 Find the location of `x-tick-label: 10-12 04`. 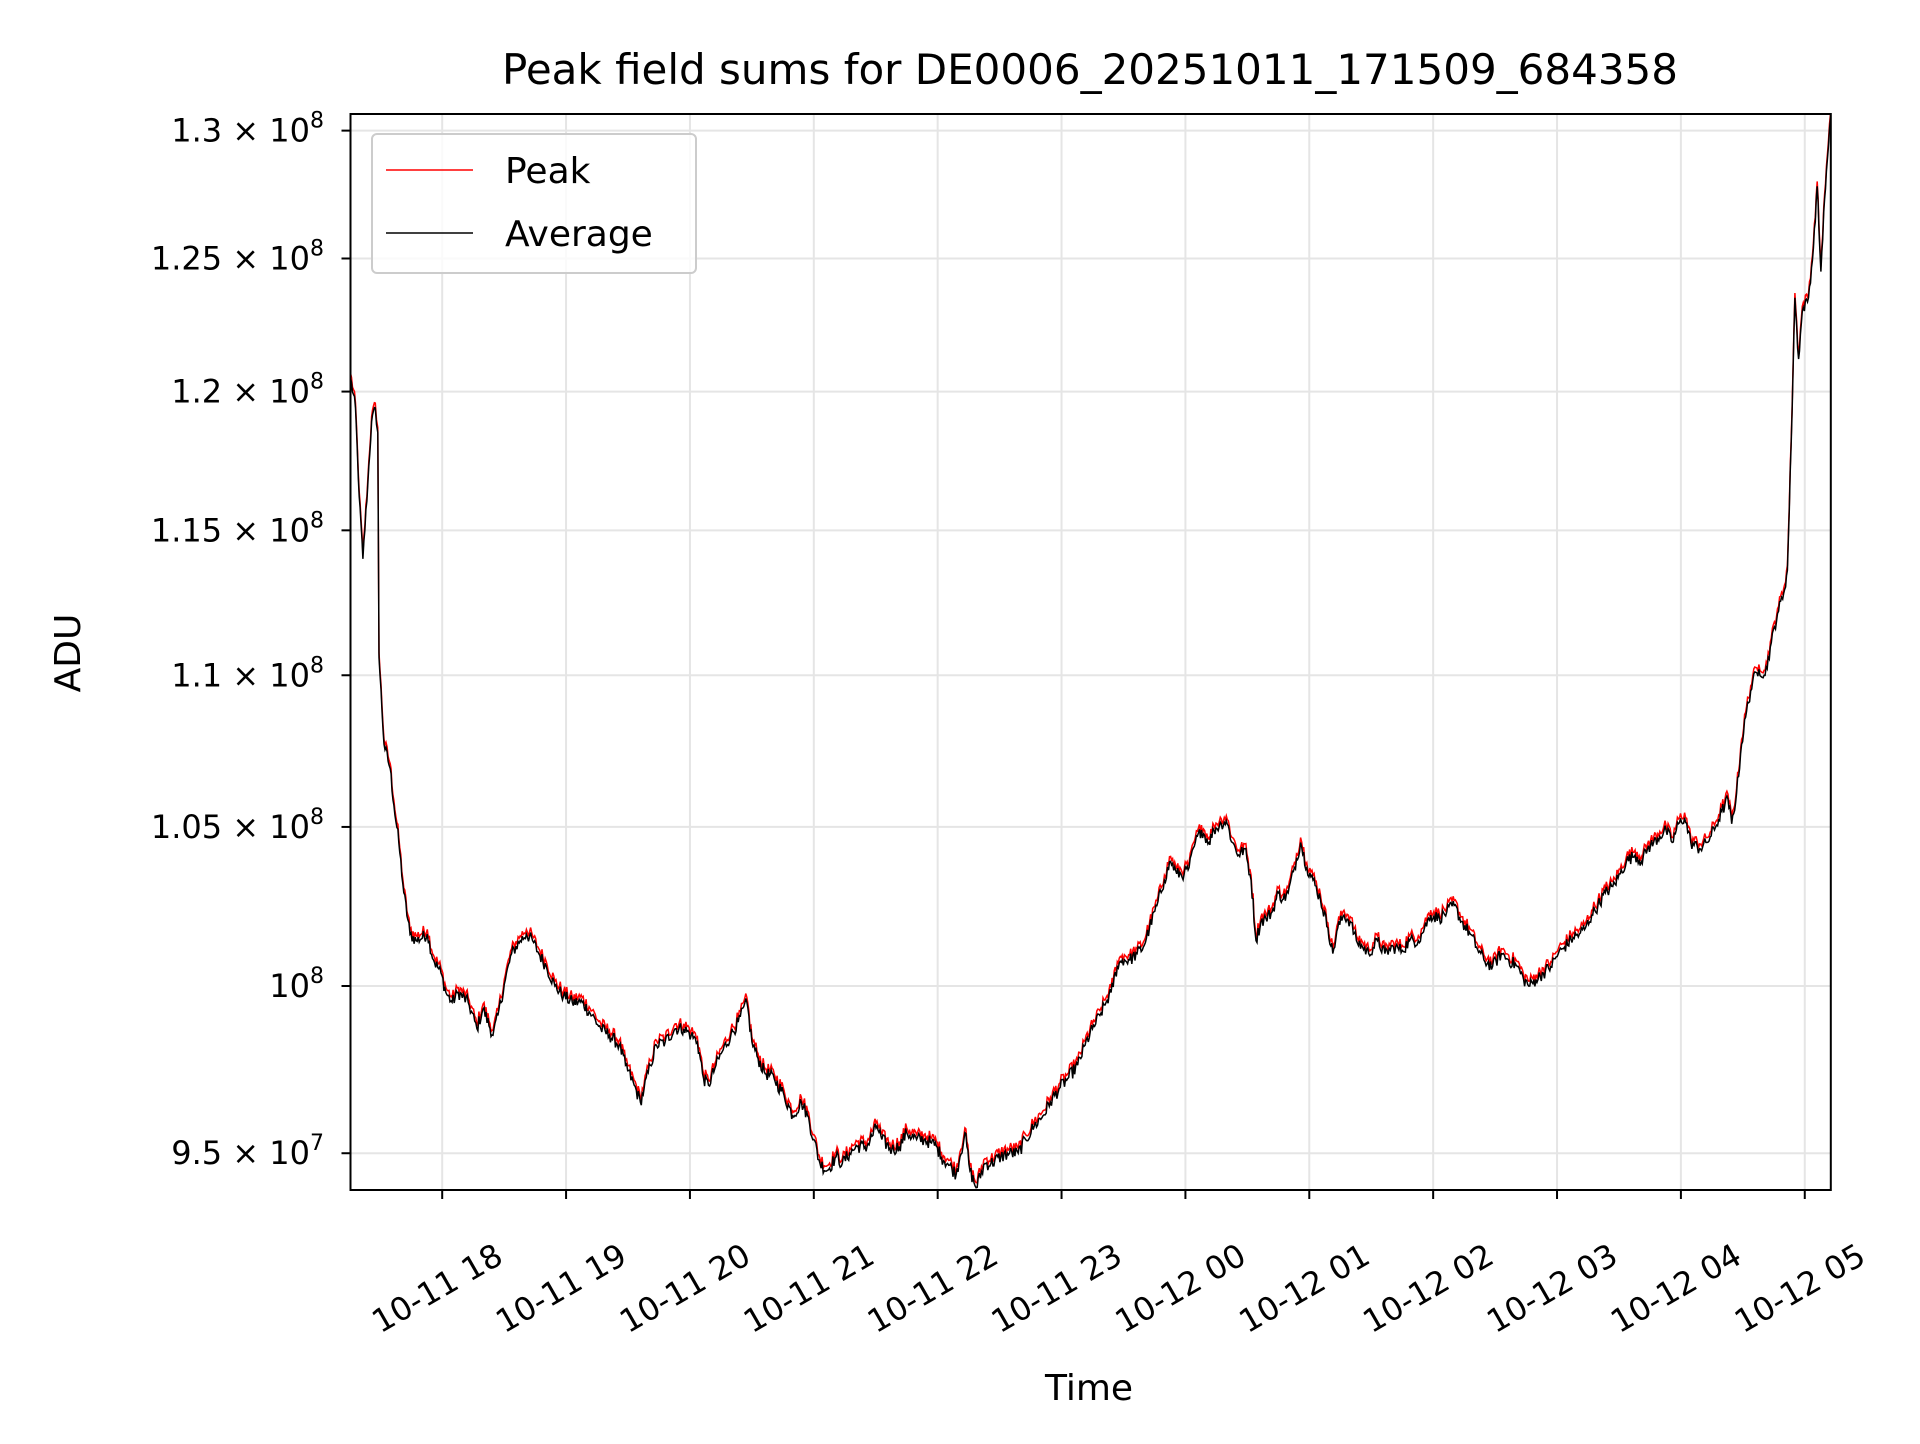

x-tick-label: 10-12 04 is located at coordinates (1676, 1288).